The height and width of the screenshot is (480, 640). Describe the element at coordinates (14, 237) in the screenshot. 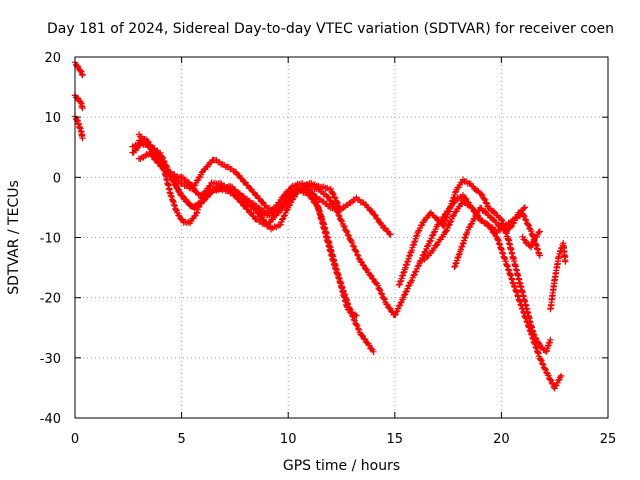

I see `y-axis-label: SDTVAR / TECUs` at that location.